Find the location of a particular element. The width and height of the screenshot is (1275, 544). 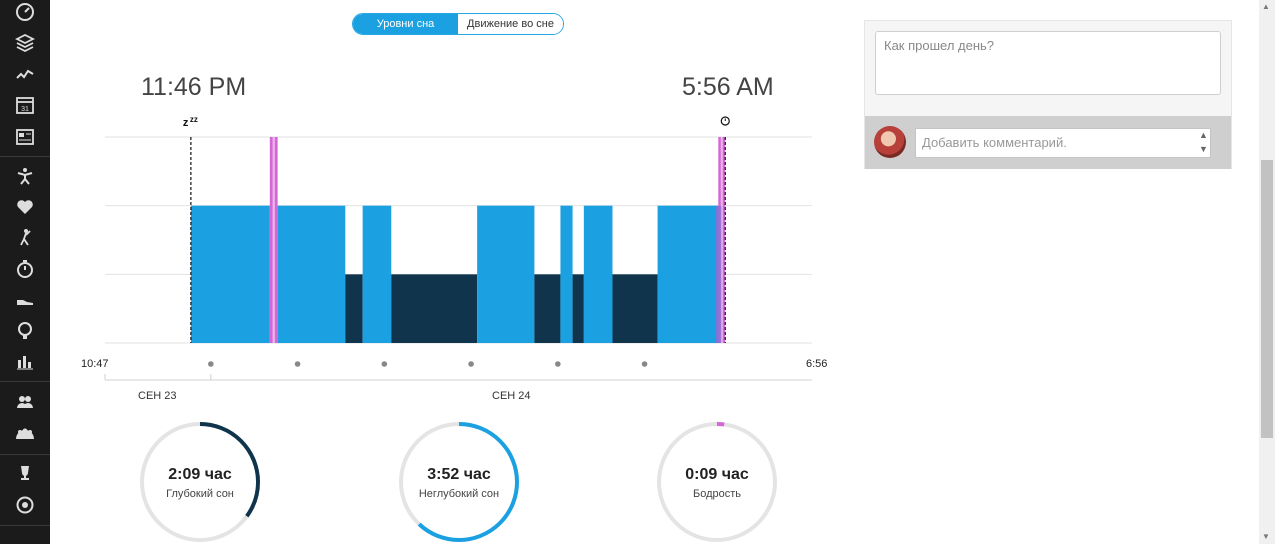

page-scrollbar-thumb is located at coordinates (1267, 299).